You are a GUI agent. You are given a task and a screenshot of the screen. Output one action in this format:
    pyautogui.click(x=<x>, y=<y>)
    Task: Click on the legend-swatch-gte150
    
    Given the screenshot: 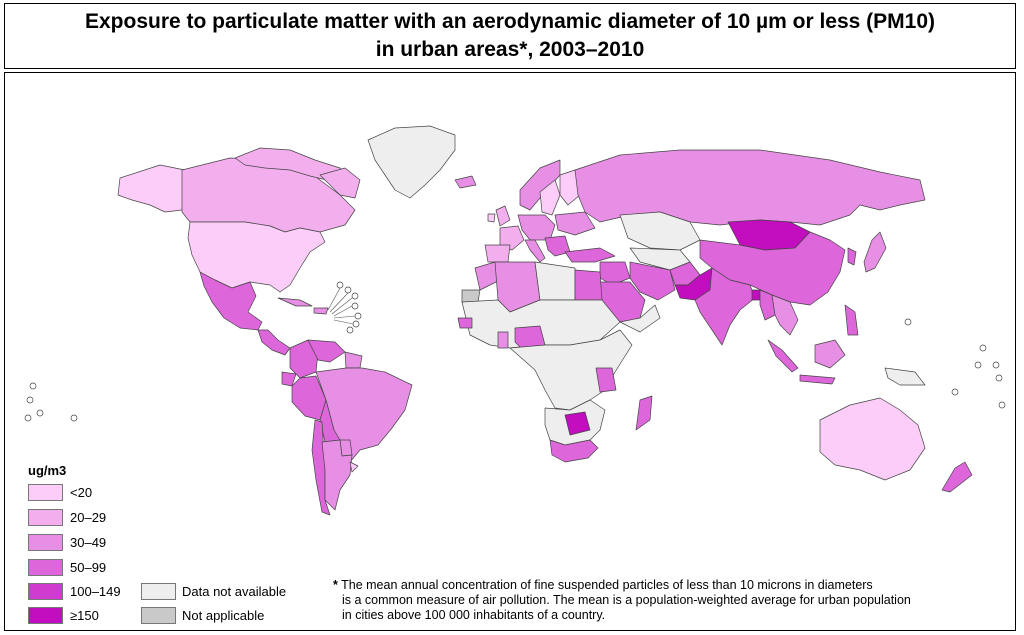 What is the action you would take?
    pyautogui.click(x=45, y=615)
    